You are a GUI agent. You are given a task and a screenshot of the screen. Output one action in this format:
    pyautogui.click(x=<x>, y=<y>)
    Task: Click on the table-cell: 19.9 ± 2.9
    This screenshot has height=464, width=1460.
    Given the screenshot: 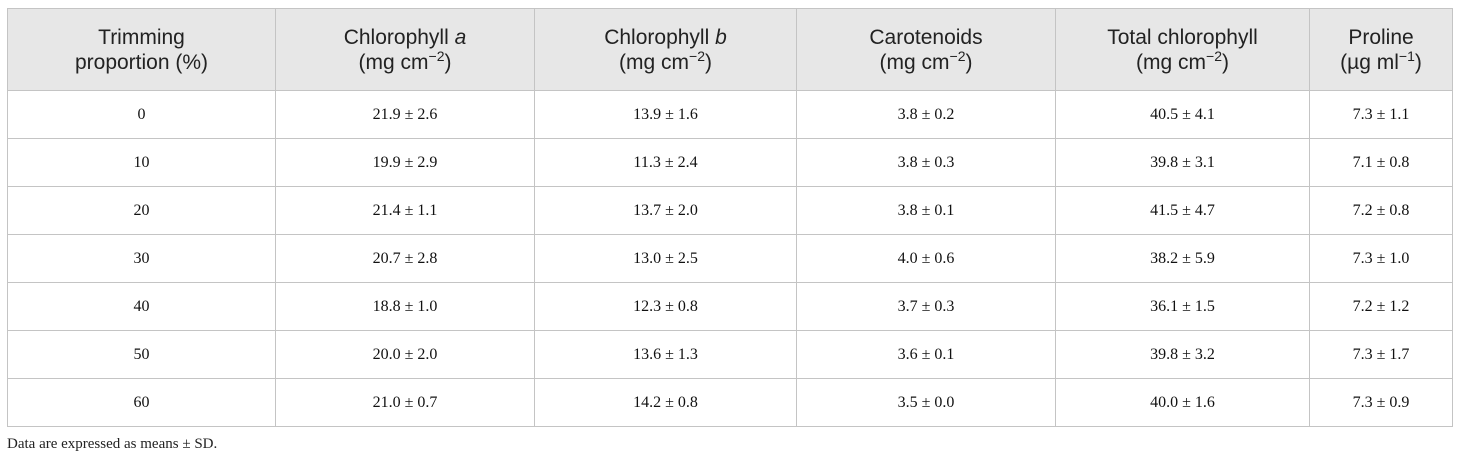 What is the action you would take?
    pyautogui.click(x=405, y=162)
    